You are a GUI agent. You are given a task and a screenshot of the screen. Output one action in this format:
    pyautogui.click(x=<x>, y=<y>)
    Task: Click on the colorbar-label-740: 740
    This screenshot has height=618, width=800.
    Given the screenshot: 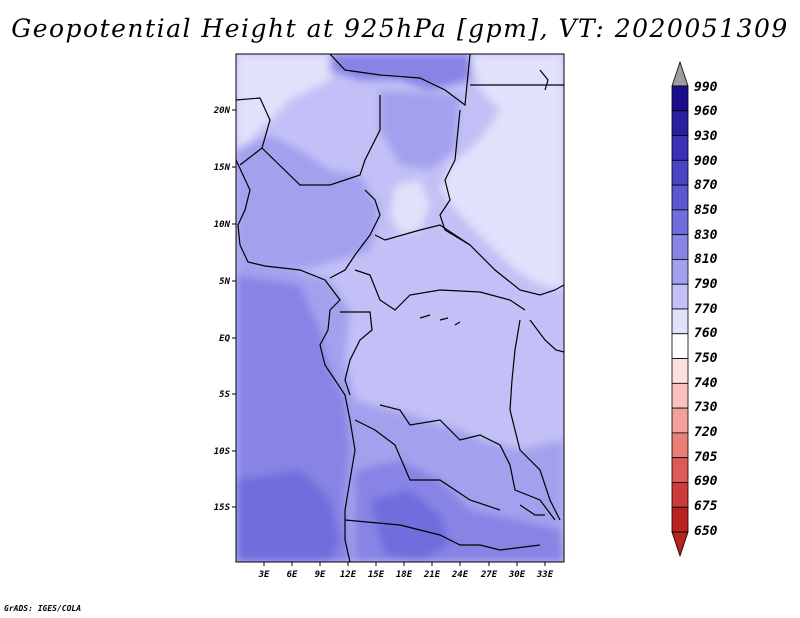 What is the action you would take?
    pyautogui.click(x=706, y=383)
    